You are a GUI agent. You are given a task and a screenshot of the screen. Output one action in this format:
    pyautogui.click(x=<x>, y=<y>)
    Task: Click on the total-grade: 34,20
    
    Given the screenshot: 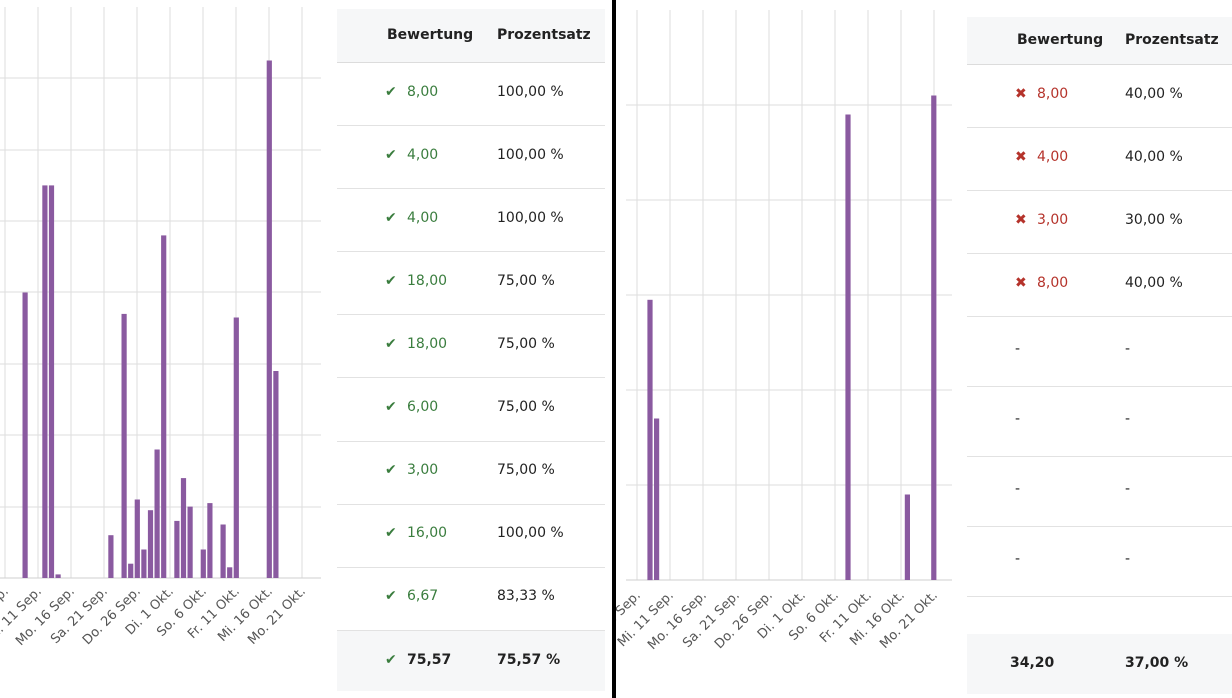 What is the action you would take?
    pyautogui.click(x=1032, y=663)
    